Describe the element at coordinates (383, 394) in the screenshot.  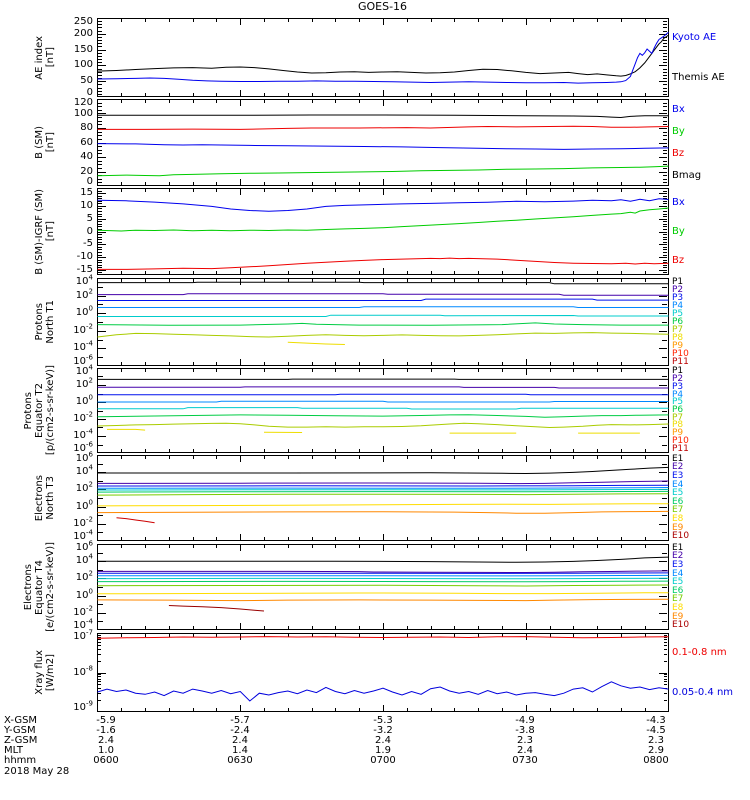
I see `series-protons-equator-t2-p3` at that location.